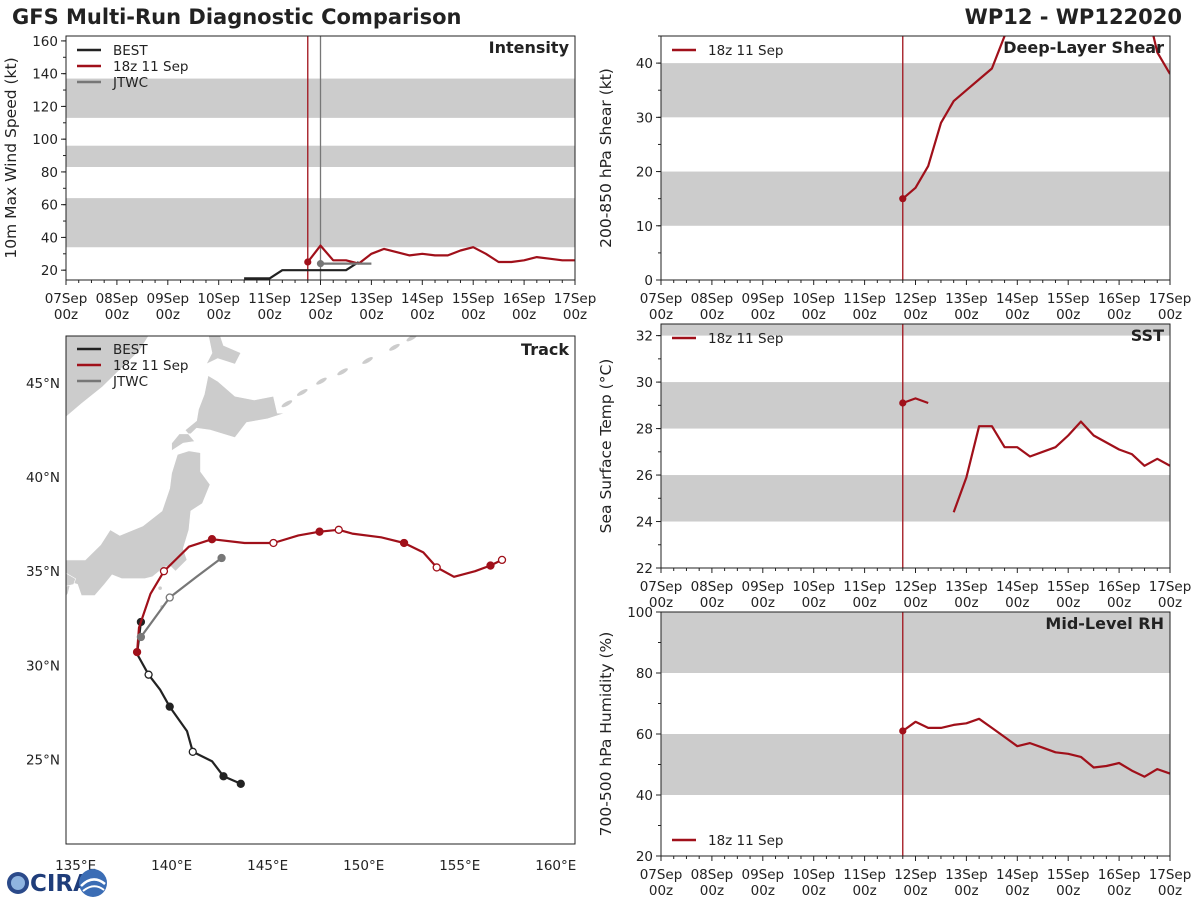 The image size is (1200, 900). What do you see at coordinates (644, 383) in the screenshot?
I see `y-tick-label: 30` at bounding box center [644, 383].